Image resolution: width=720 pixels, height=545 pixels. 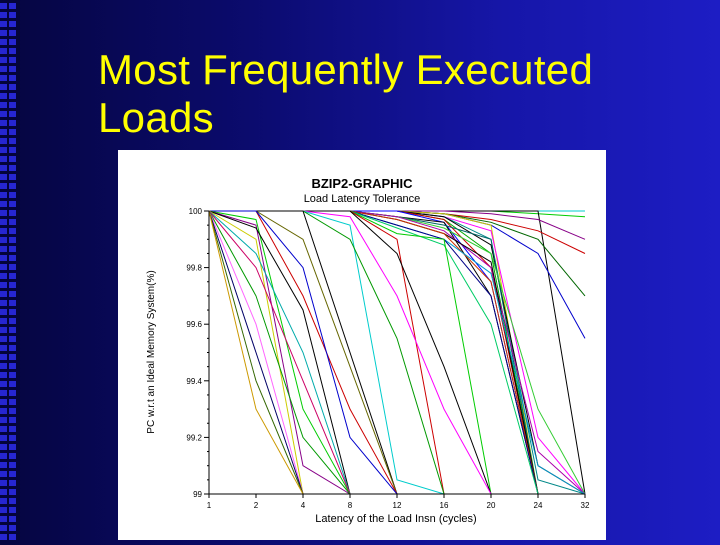 I want to click on x-tick-label: 16, so click(x=444, y=505).